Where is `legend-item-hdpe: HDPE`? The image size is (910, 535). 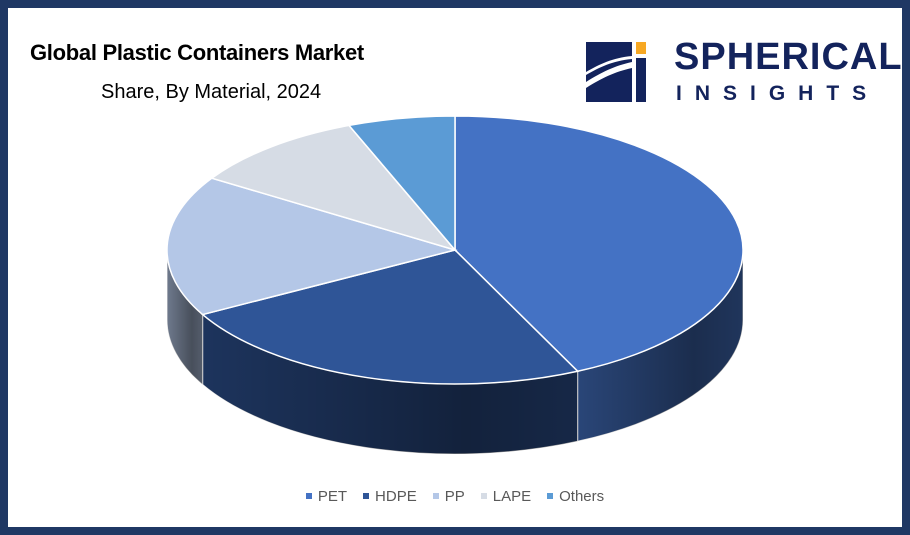
legend-item-hdpe: HDPE is located at coordinates (390, 496).